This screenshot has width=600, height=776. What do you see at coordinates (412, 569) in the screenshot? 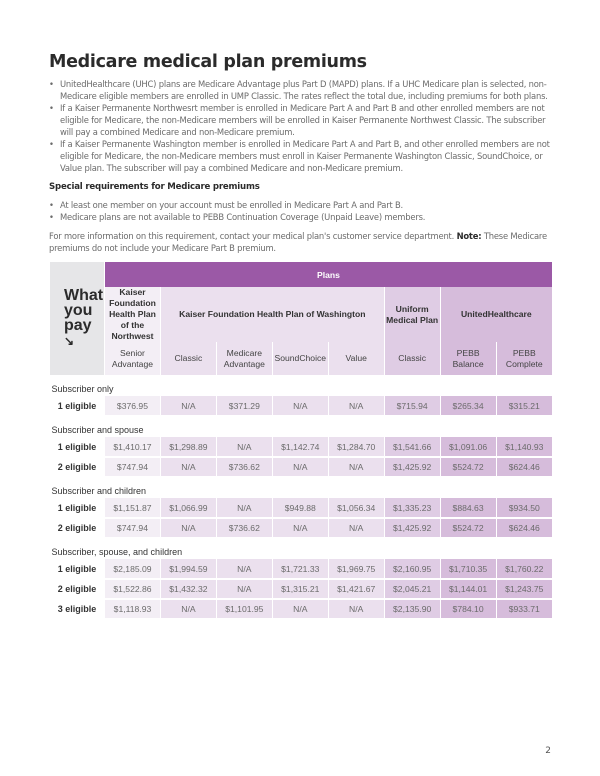
I see `premium-cell: $2,160.95` at bounding box center [412, 569].